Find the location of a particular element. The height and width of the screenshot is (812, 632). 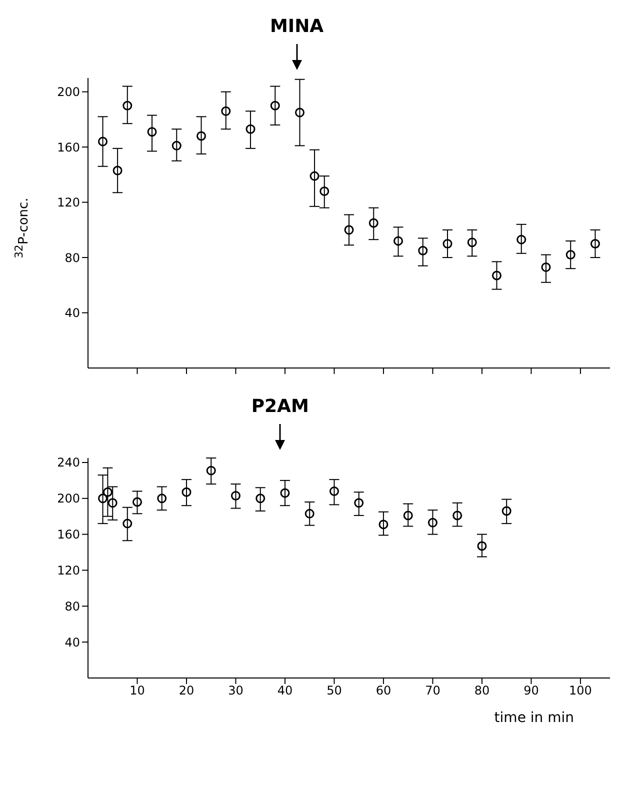

x-tick-label: 90 is located at coordinates (531, 691).